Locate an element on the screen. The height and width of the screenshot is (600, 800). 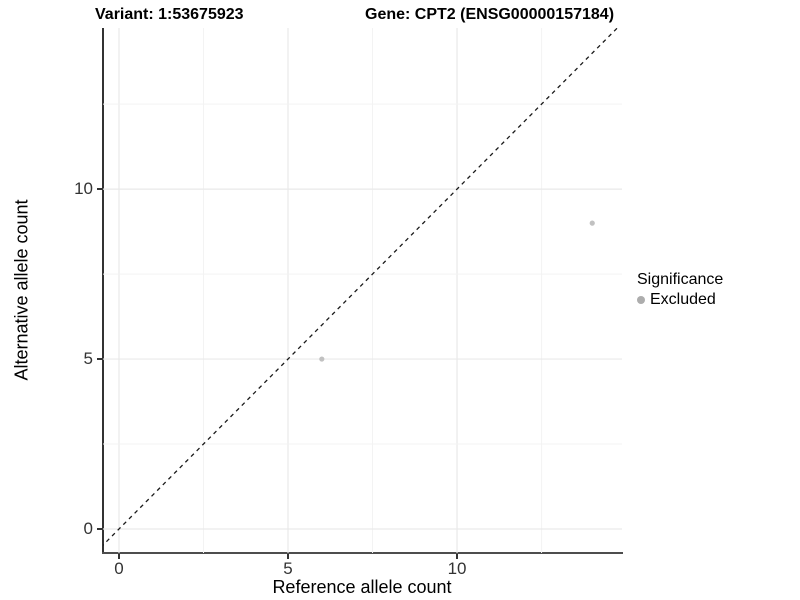
y-tick-label: 10 is located at coordinates (83, 189).